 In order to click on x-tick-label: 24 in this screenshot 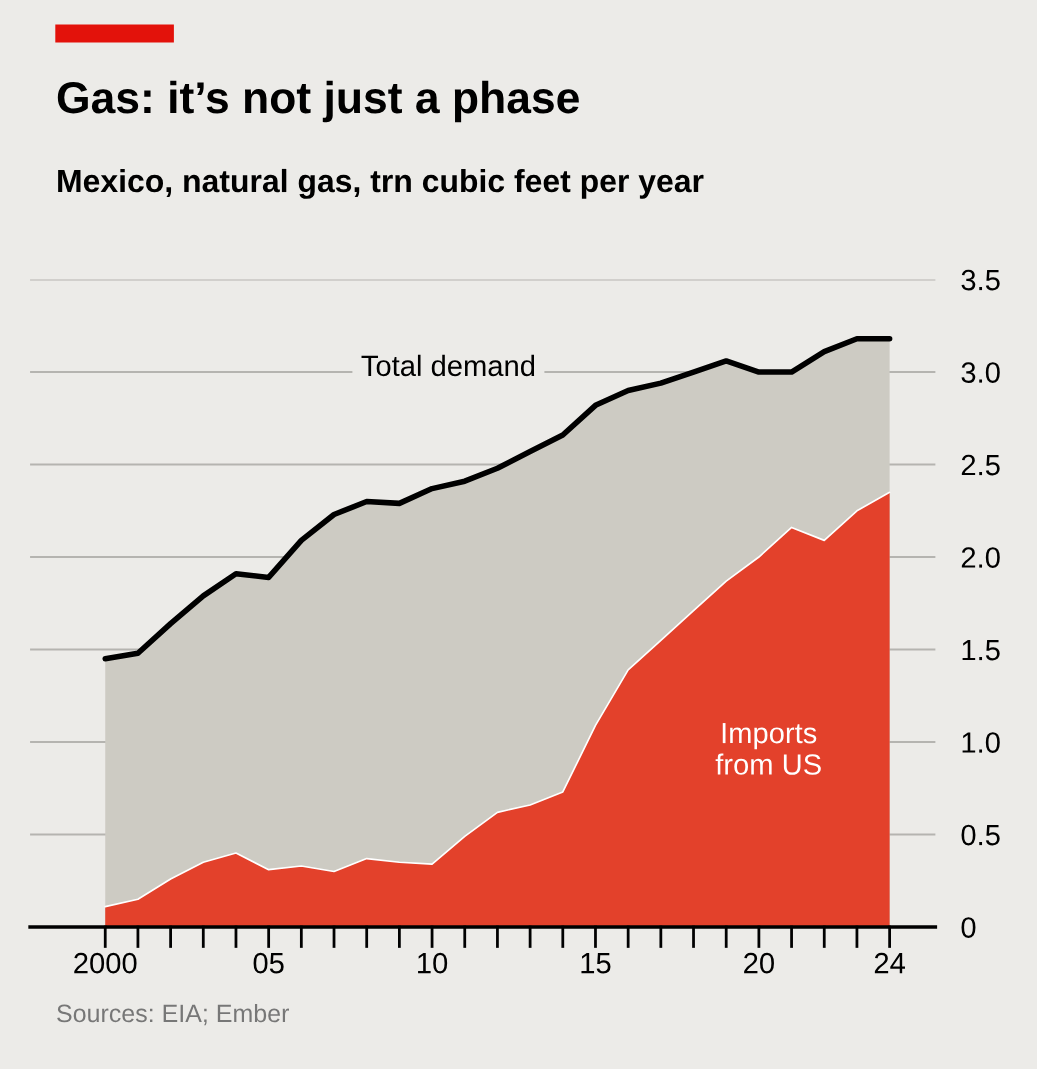, I will do `click(889, 963)`.